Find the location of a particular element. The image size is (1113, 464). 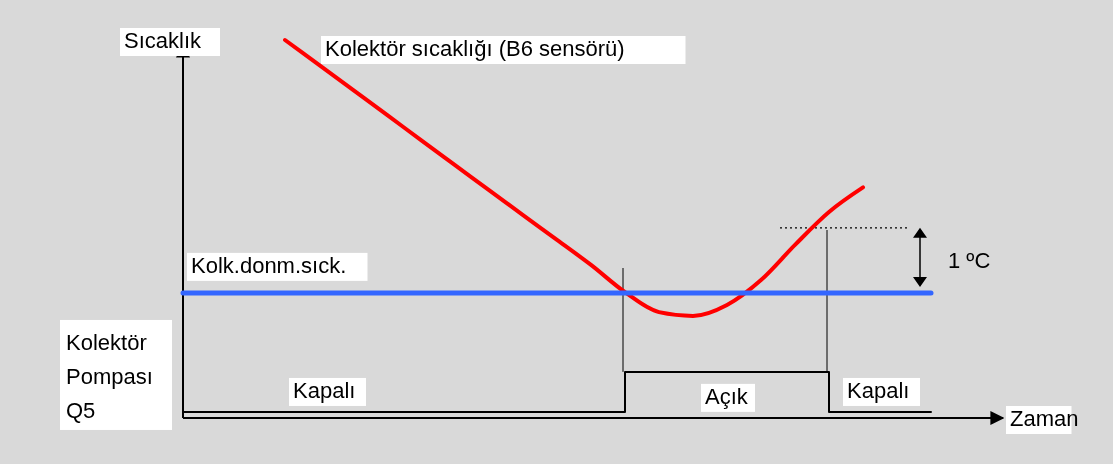

series-label: Kolk.donm.sıck. is located at coordinates (269, 265).